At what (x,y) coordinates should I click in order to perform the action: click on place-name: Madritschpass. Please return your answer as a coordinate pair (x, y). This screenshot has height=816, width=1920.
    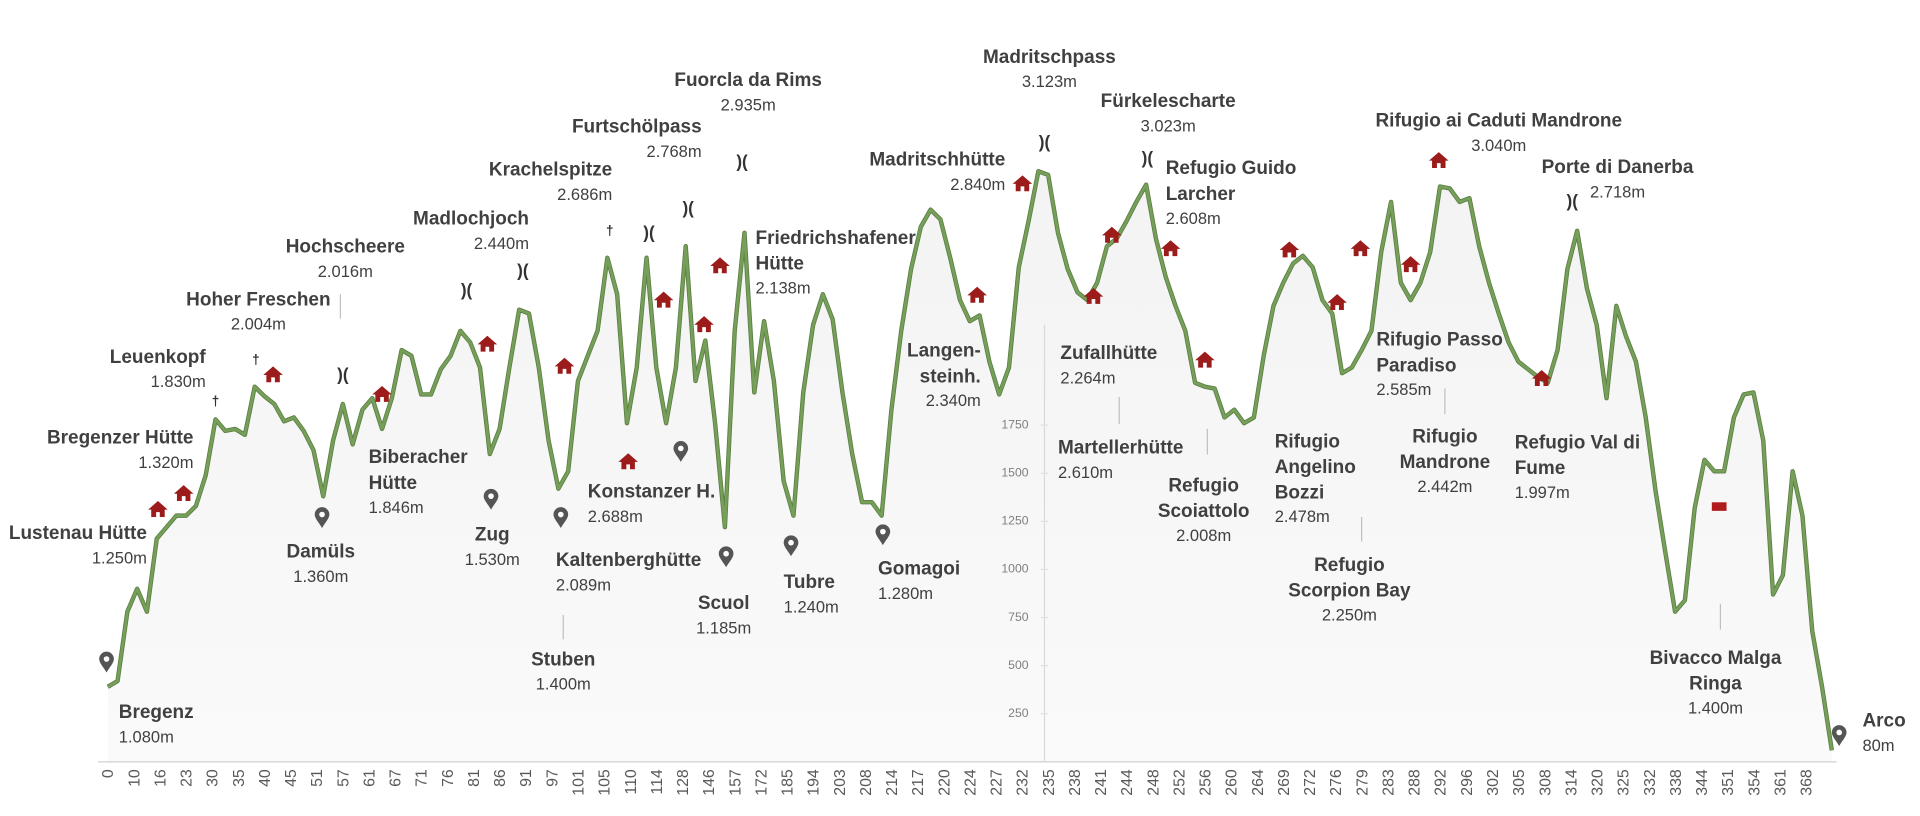
    Looking at the image, I should click on (1049, 57).